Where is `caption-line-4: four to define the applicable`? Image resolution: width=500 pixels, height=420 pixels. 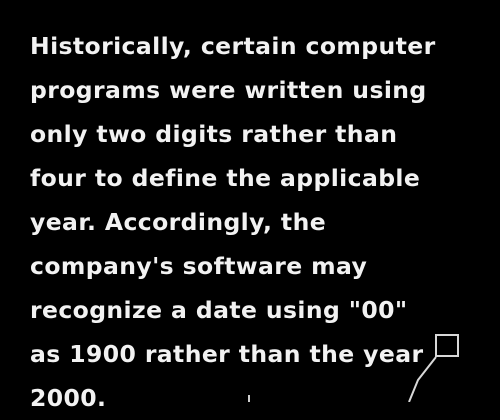 caption-line-4: four to define the applicable is located at coordinates (225, 178).